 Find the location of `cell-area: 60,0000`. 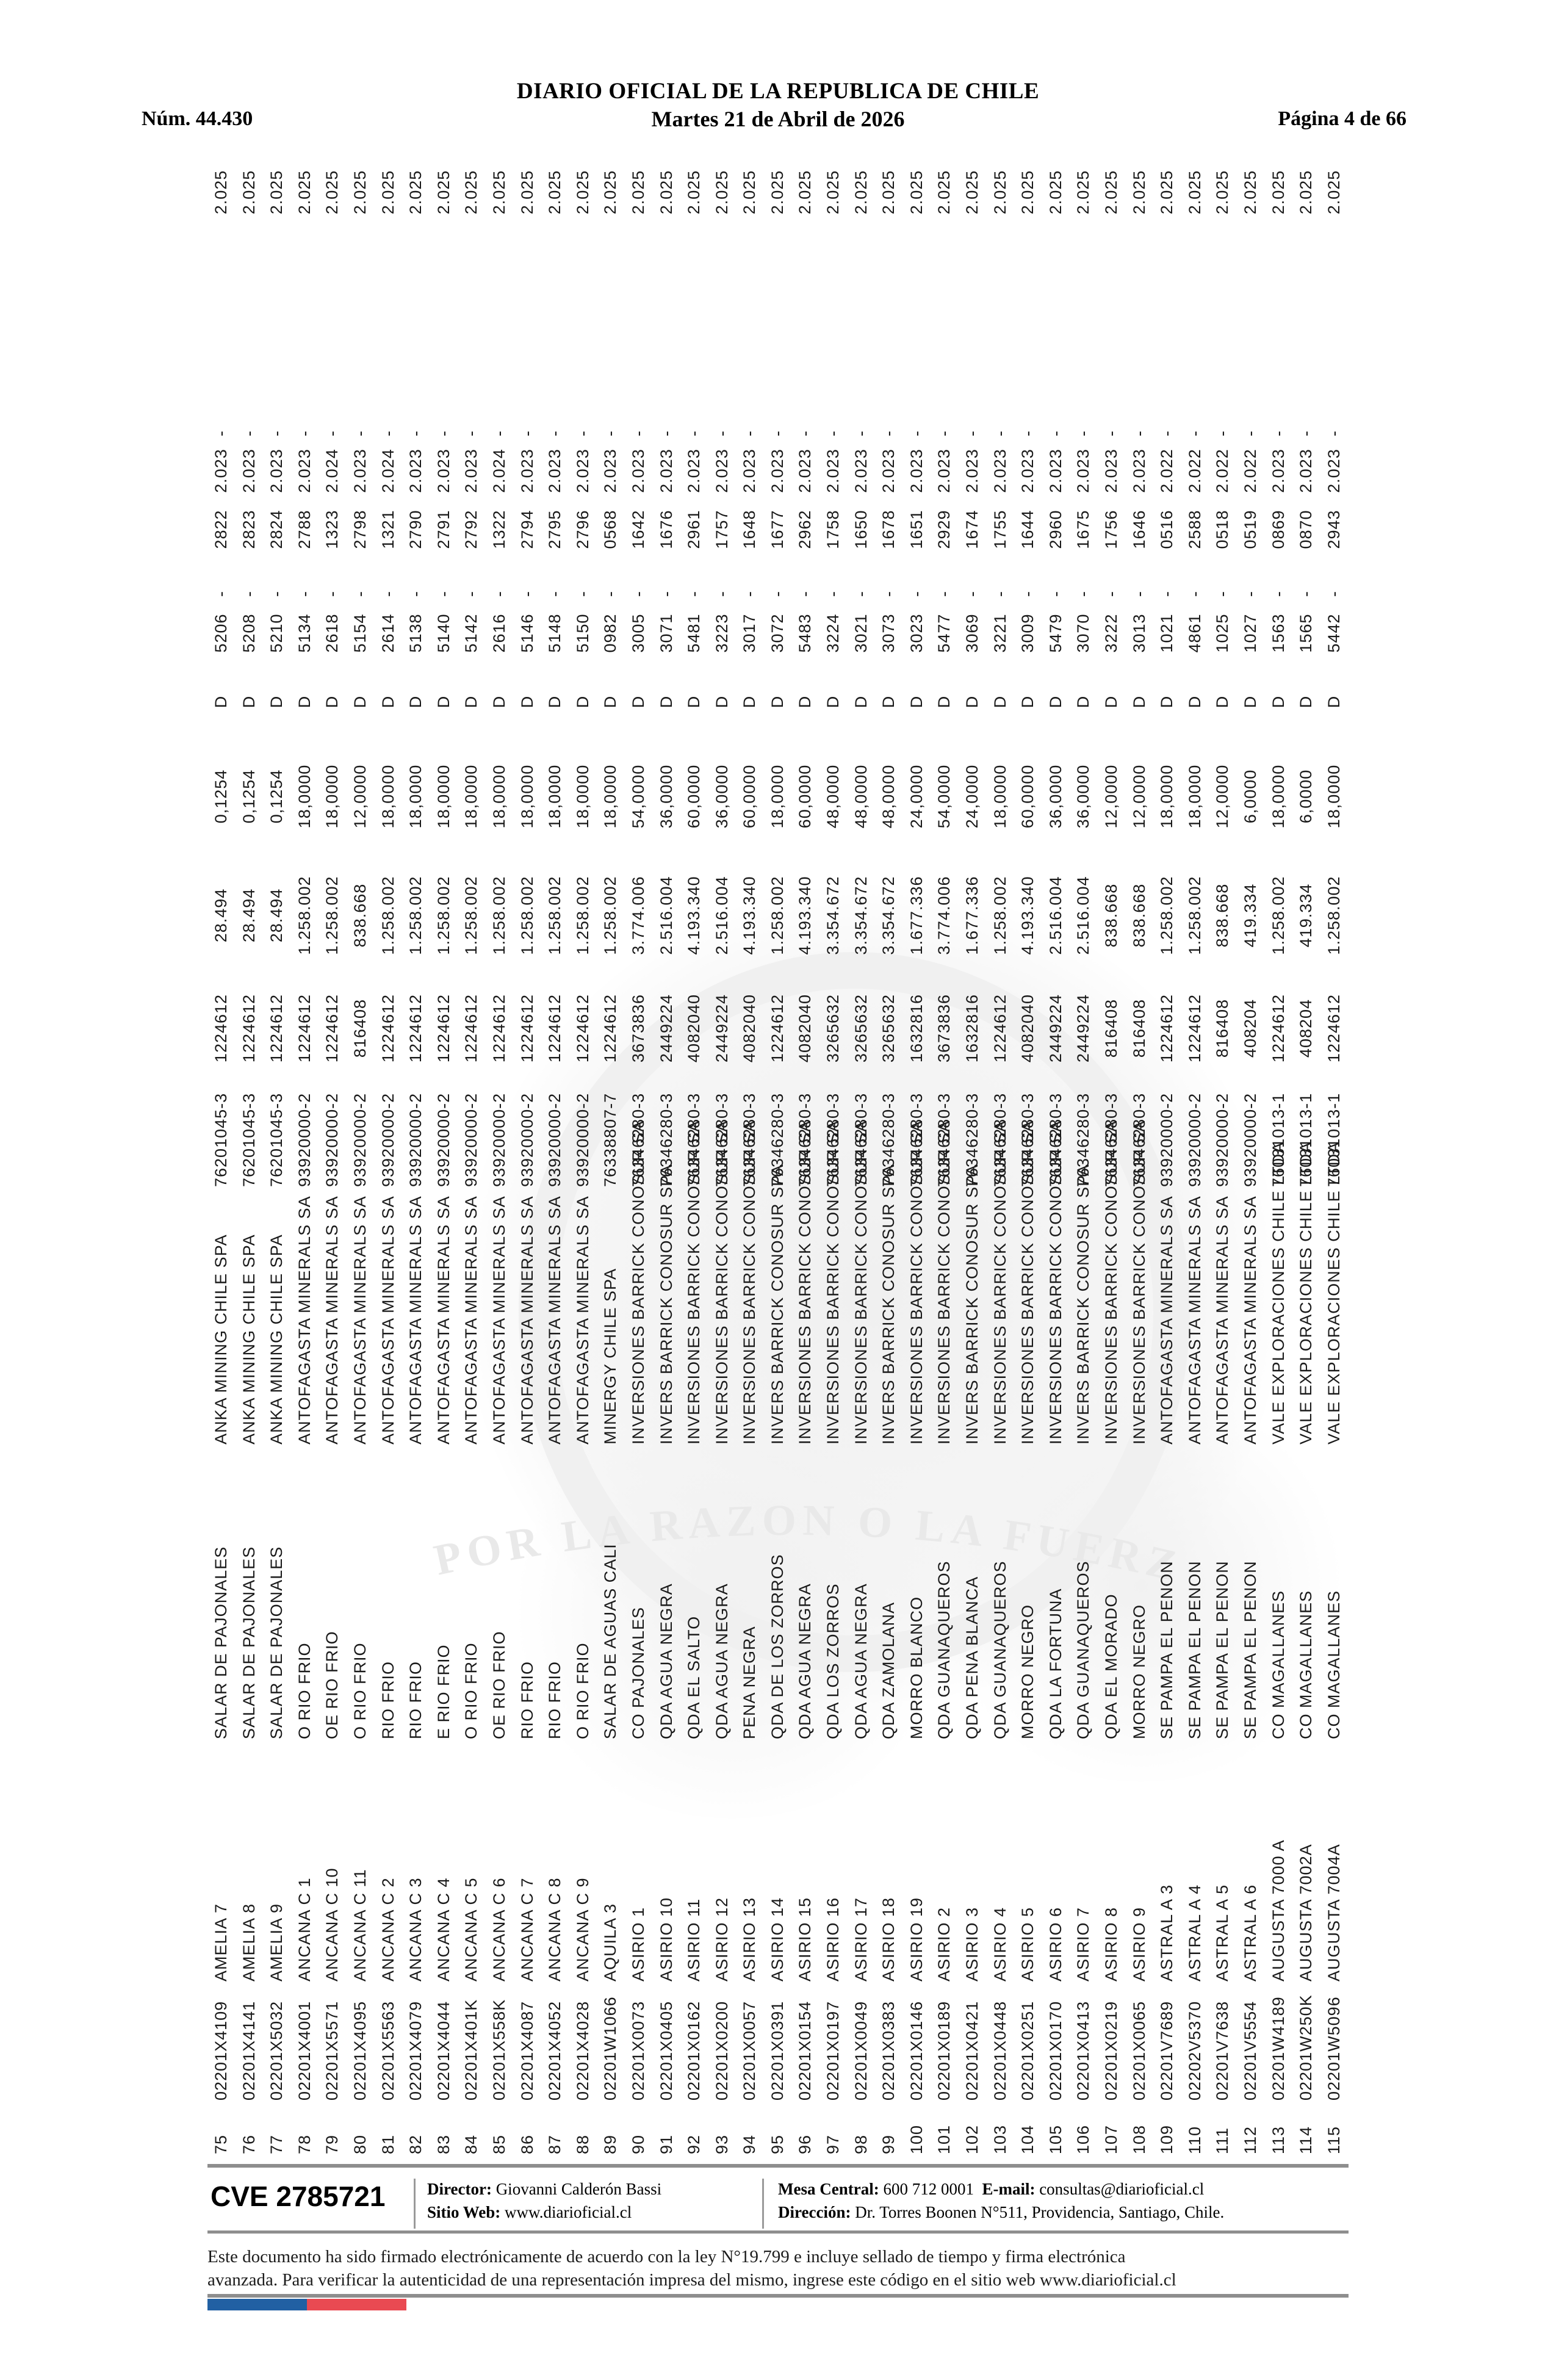

cell-area: 60,0000 is located at coordinates (694, 797).